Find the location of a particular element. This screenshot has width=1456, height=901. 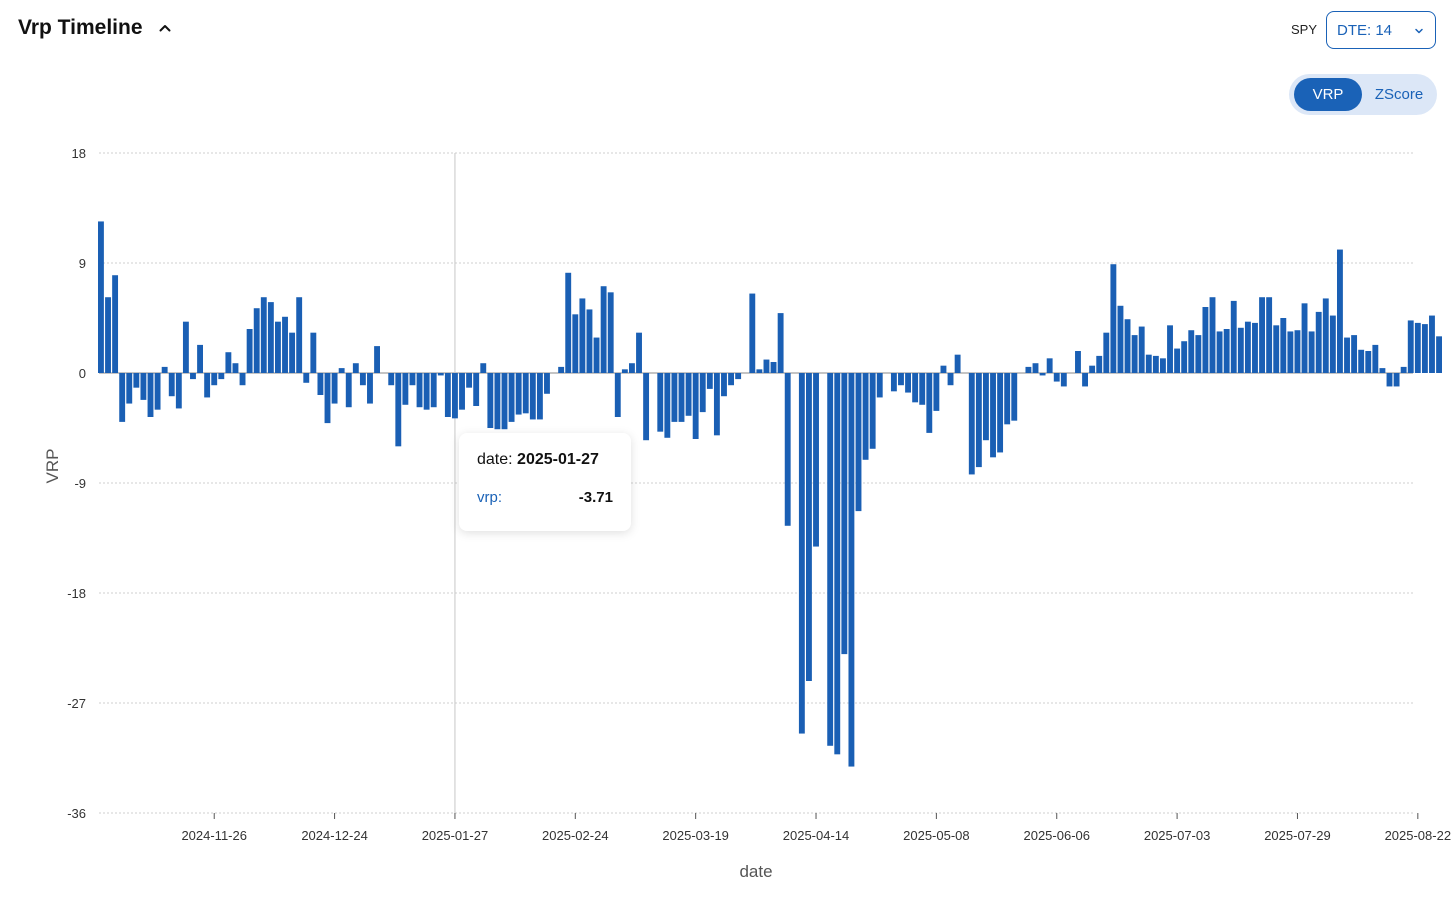

y-tick-label: -27 is located at coordinates (76, 703).